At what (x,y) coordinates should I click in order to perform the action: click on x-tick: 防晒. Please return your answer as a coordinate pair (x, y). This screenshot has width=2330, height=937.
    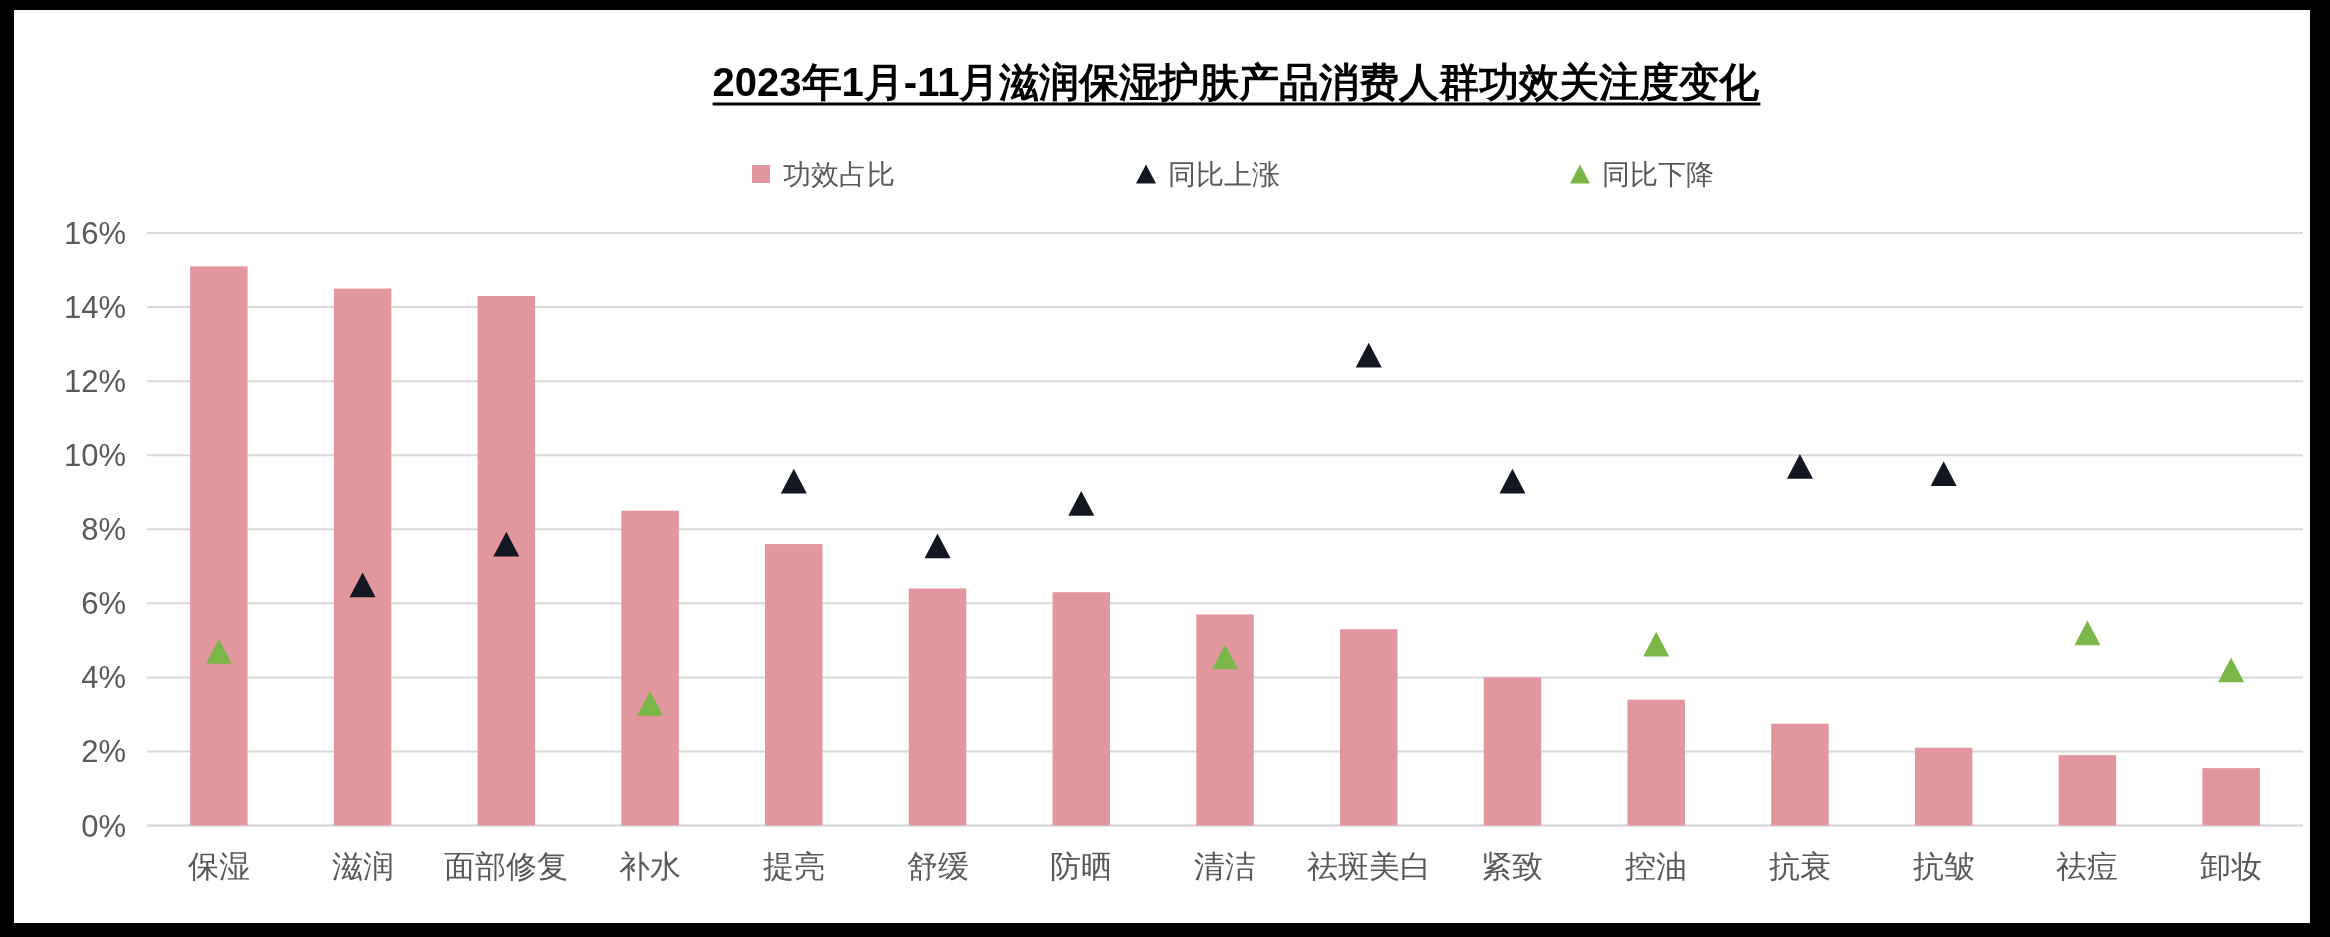
    Looking at the image, I should click on (1081, 866).